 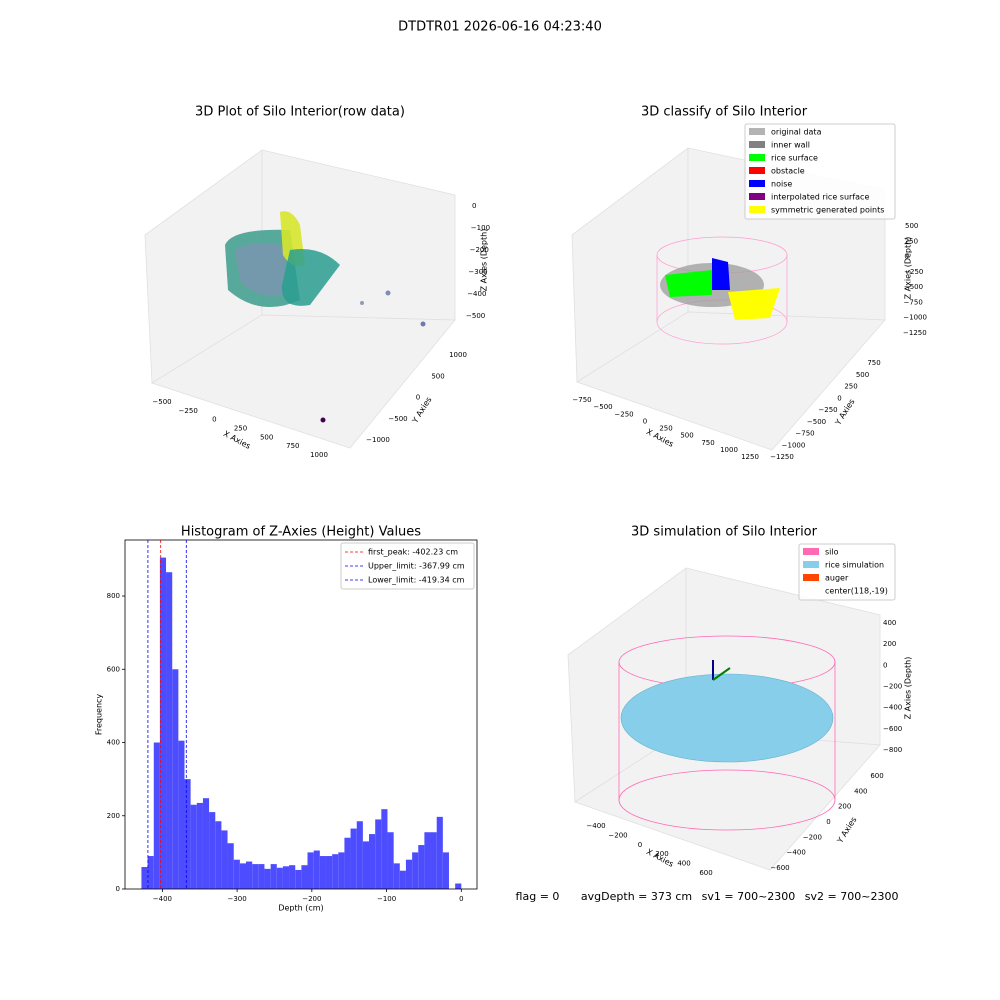 I want to click on y-tick-label: −250, so click(x=827, y=410).